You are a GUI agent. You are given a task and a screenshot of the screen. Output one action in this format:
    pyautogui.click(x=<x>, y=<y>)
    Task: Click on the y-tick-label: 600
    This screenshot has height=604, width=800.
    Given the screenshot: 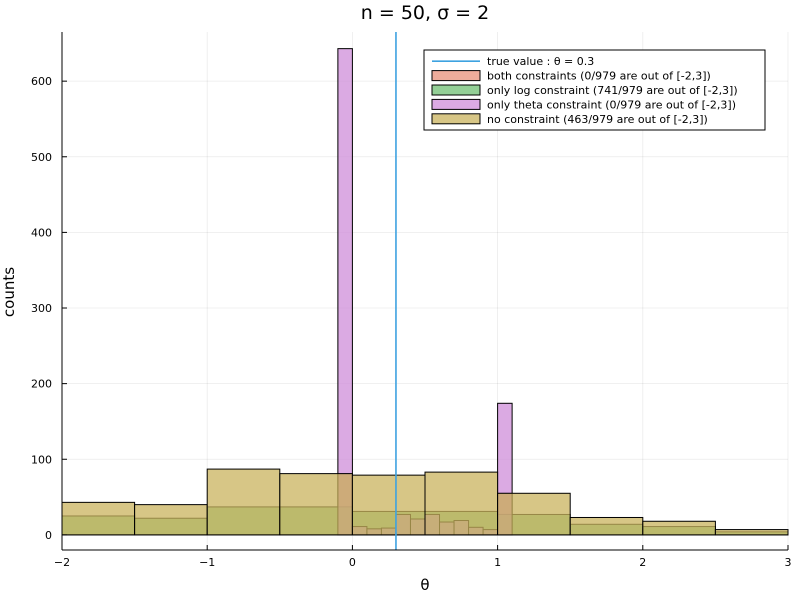 What is the action you would take?
    pyautogui.click(x=41, y=81)
    